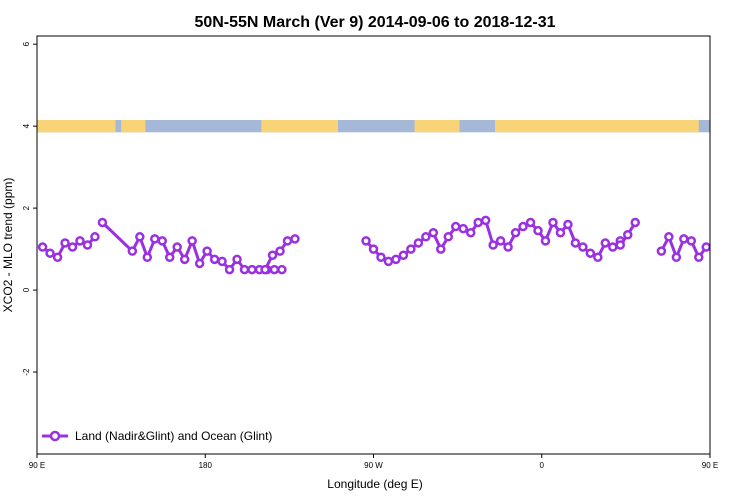 The height and width of the screenshot is (500, 750). What do you see at coordinates (26, 289) in the screenshot?
I see `y-tick-label: 0` at bounding box center [26, 289].